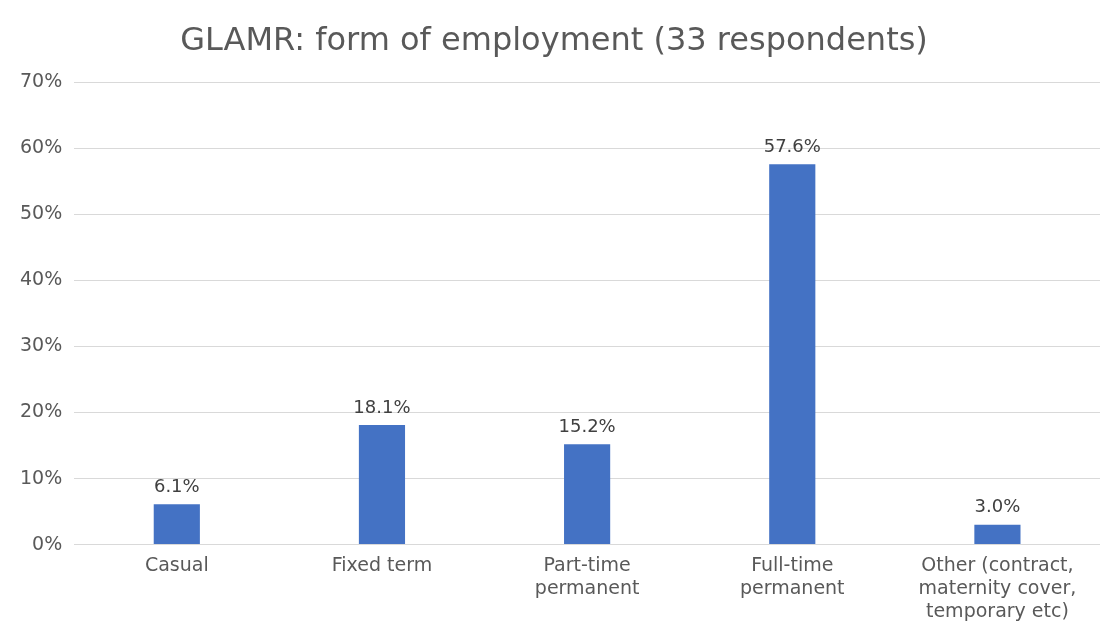 The width and height of the screenshot is (1108, 641). Describe the element at coordinates (792, 575) in the screenshot. I see `x-tick-label: Full-time permanent` at that location.